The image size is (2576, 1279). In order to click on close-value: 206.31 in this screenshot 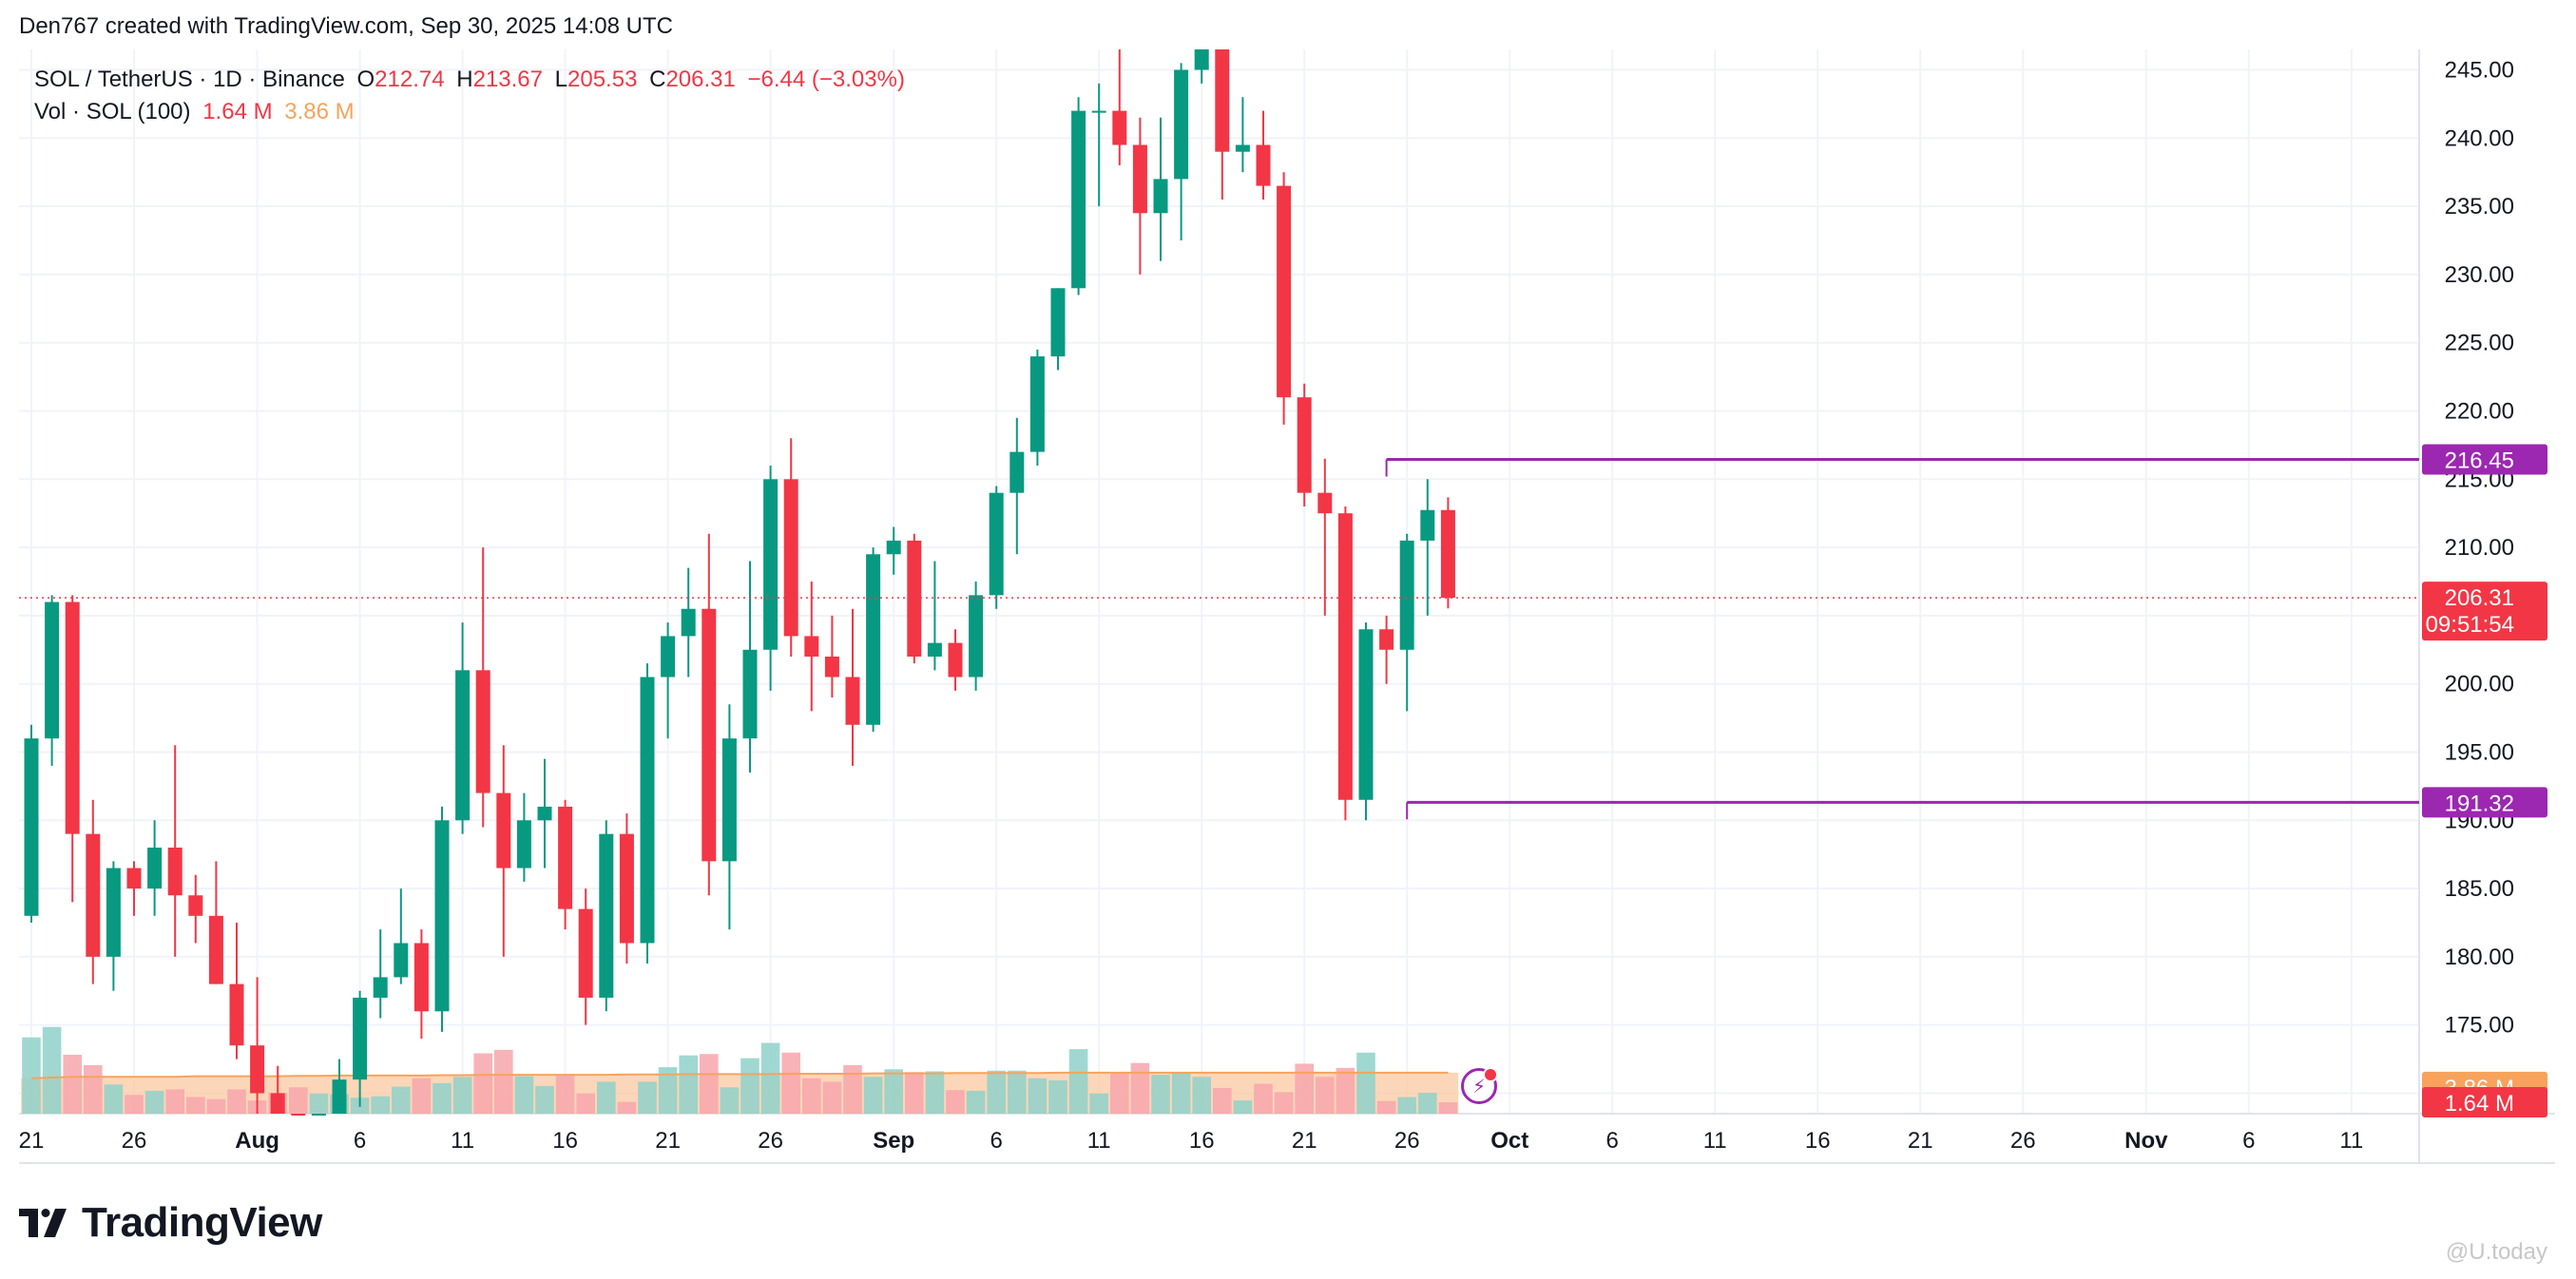, I will do `click(700, 79)`.